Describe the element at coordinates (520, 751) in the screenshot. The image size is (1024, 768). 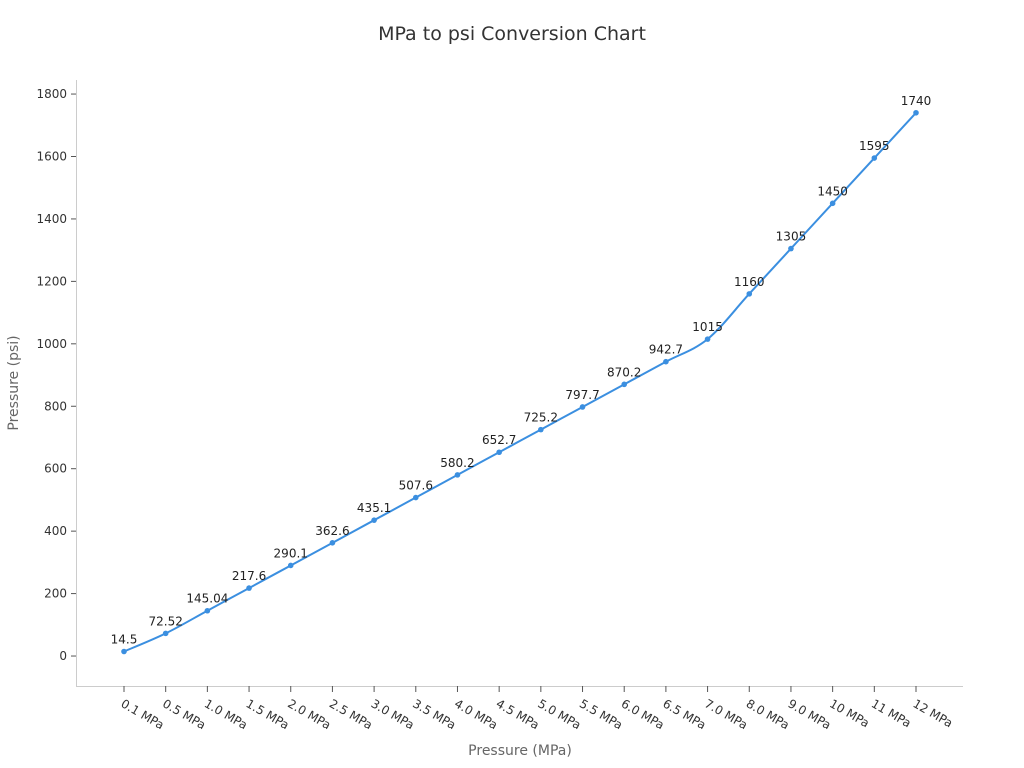
I see `x-axis-title: Pressure (MPa)` at that location.